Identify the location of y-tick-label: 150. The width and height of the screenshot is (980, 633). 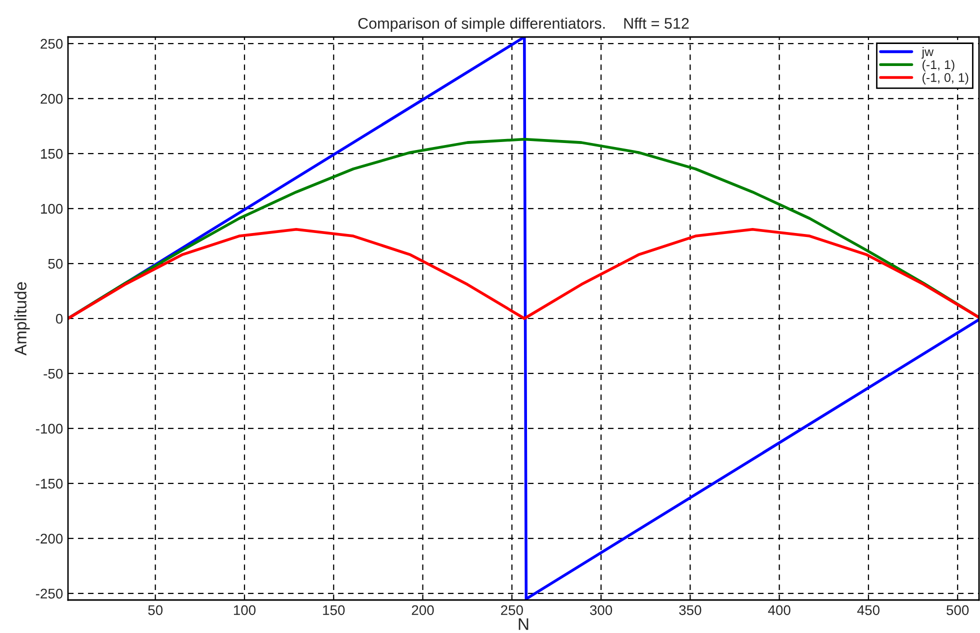
(52, 153).